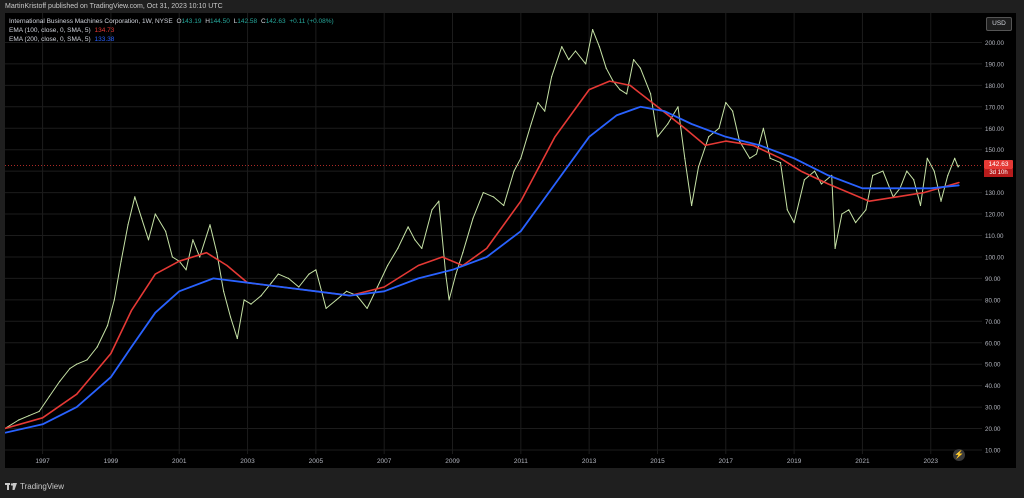  I want to click on ohlc-open-label: O, so click(179, 21).